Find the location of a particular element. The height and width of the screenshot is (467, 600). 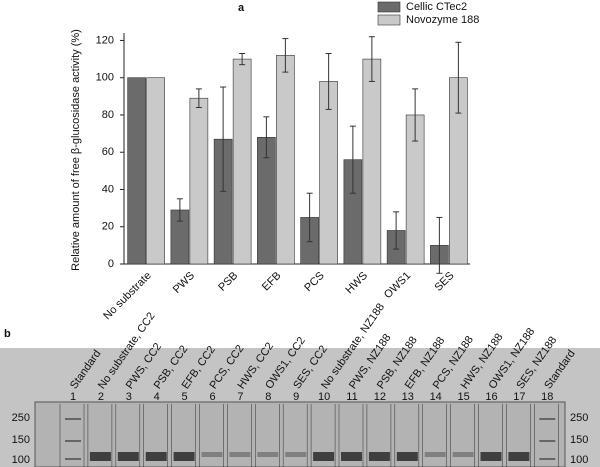

panel-label: a is located at coordinates (241, 8).